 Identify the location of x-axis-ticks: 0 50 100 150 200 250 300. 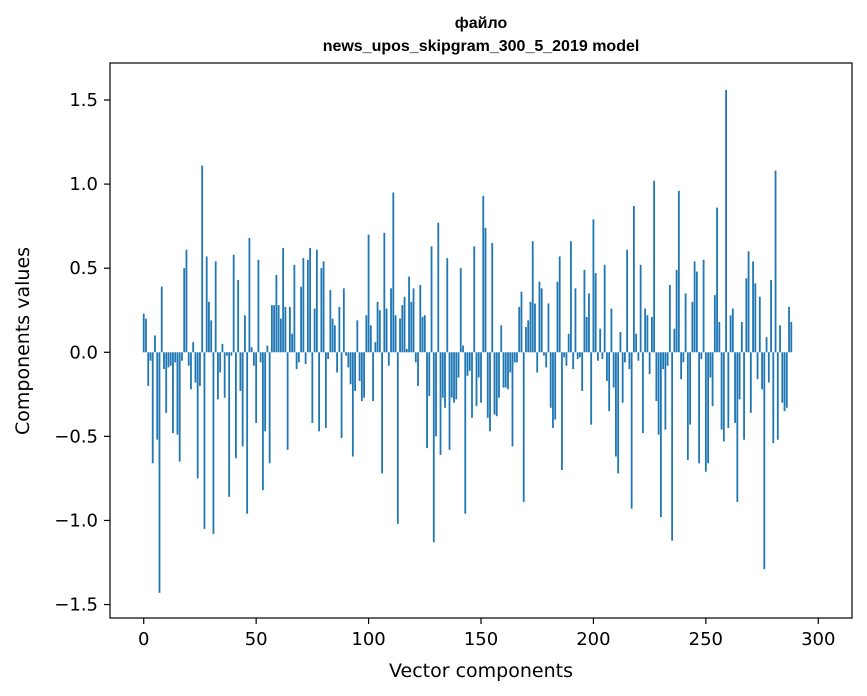
(486, 634).